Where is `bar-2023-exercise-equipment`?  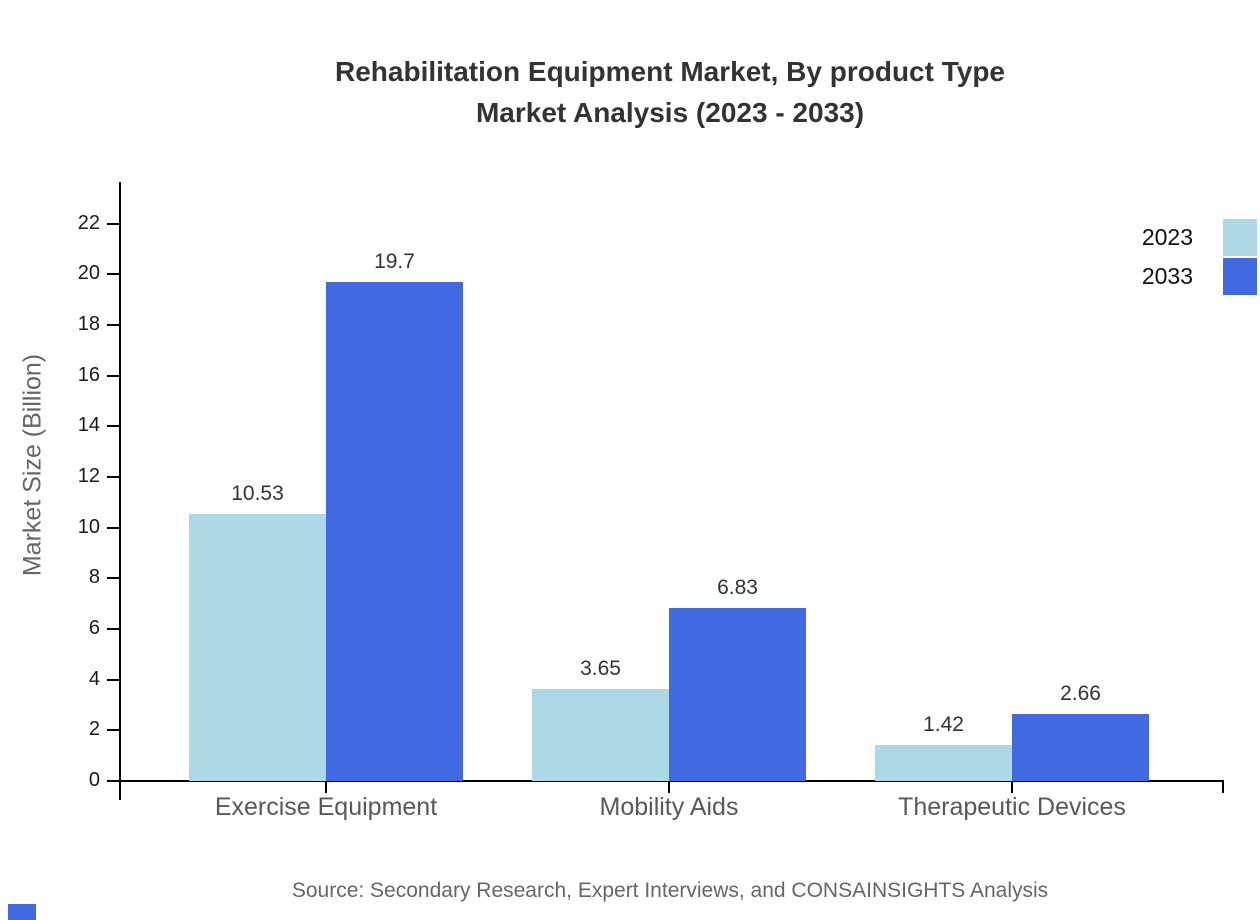 bar-2023-exercise-equipment is located at coordinates (257, 647).